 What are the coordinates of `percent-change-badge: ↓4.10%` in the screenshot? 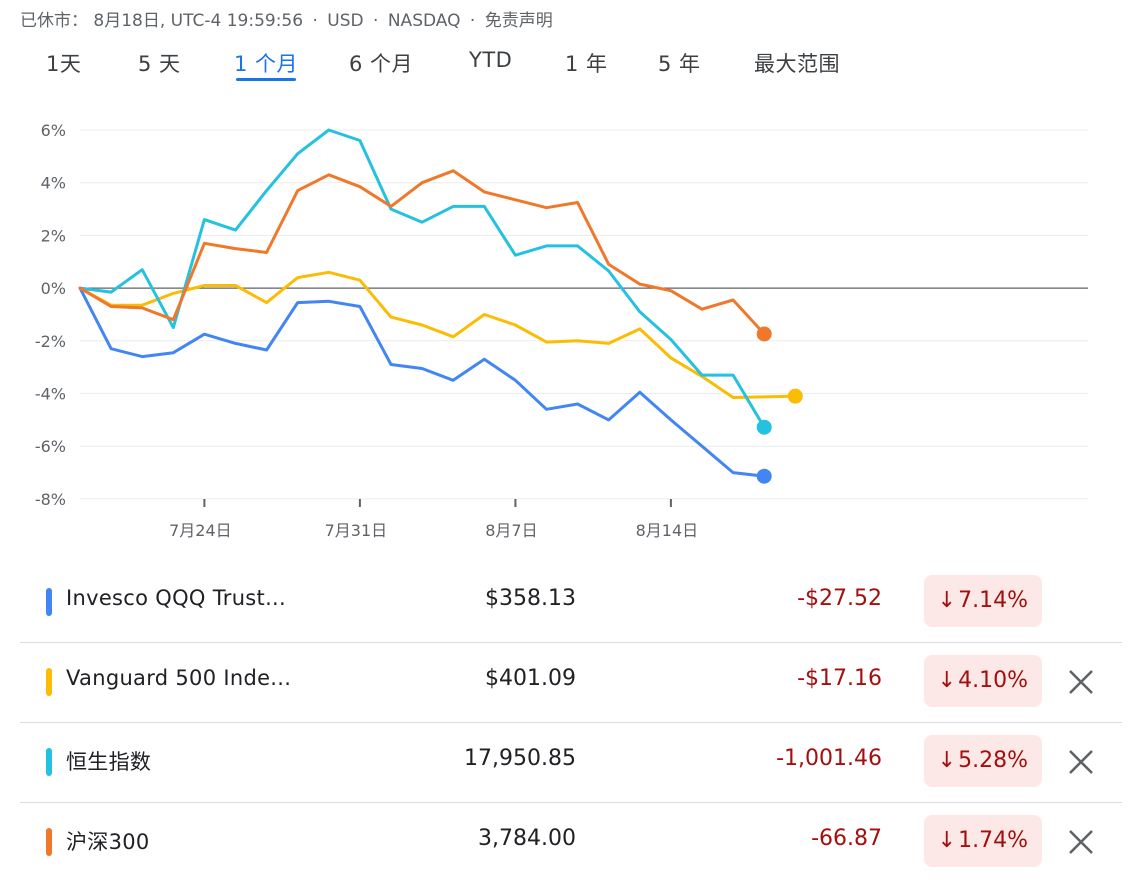 It's located at (982, 681).